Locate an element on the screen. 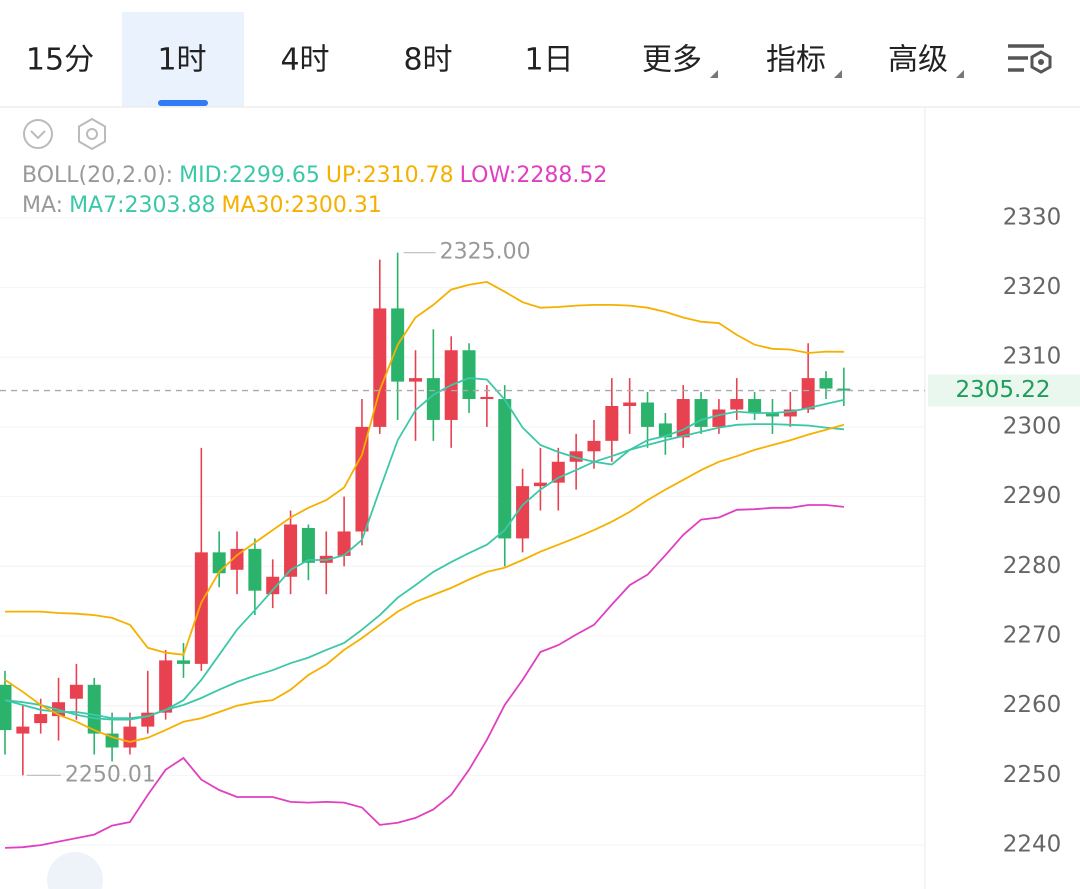 The width and height of the screenshot is (1080, 889). y-tick-label: 2320 is located at coordinates (1032, 287).